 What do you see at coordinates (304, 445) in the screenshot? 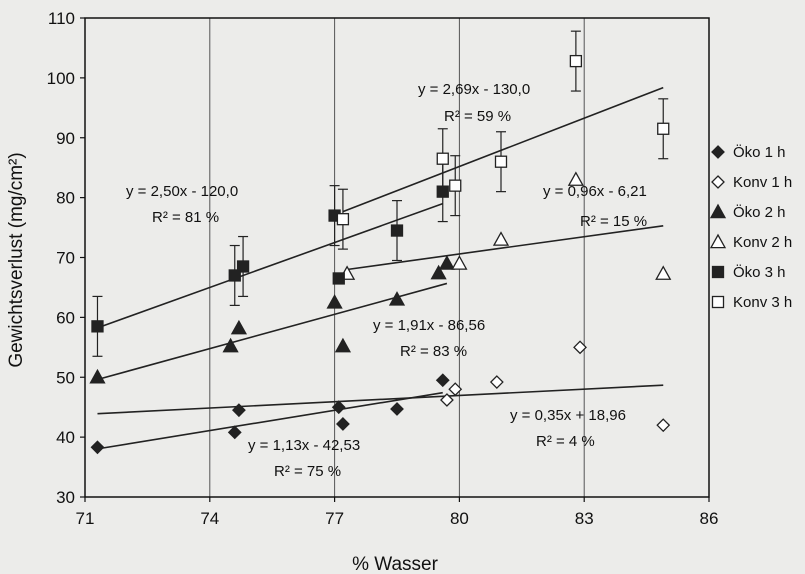
I see `trendline-equation: y = 1,13x - 42,53` at bounding box center [304, 445].